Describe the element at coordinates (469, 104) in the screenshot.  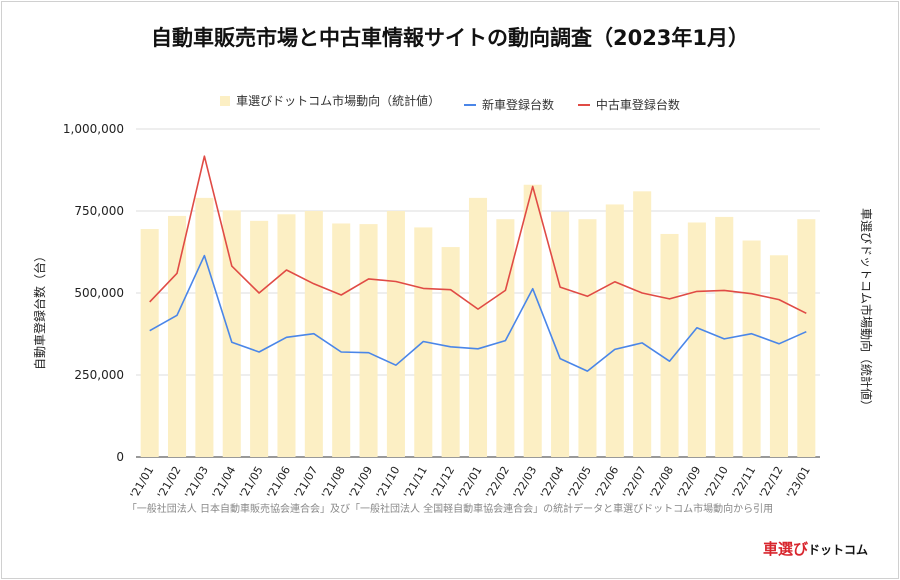
I see `legend-swatch-new` at that location.